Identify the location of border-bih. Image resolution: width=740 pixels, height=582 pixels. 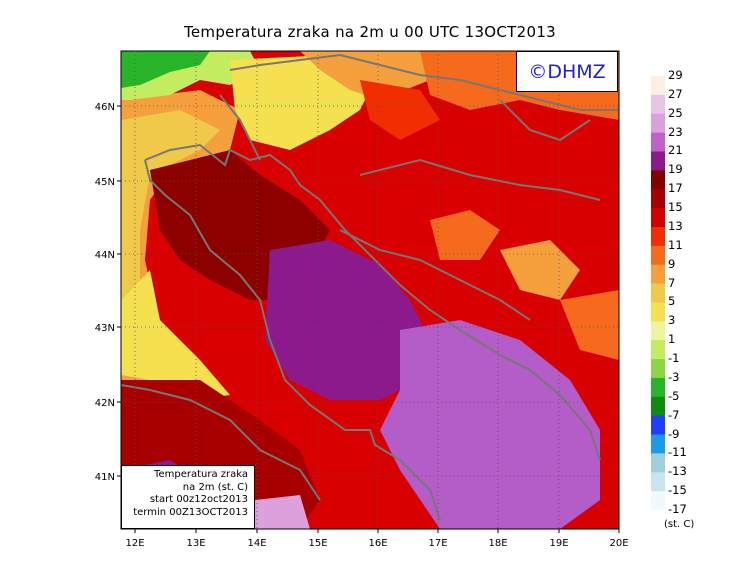
(435, 275).